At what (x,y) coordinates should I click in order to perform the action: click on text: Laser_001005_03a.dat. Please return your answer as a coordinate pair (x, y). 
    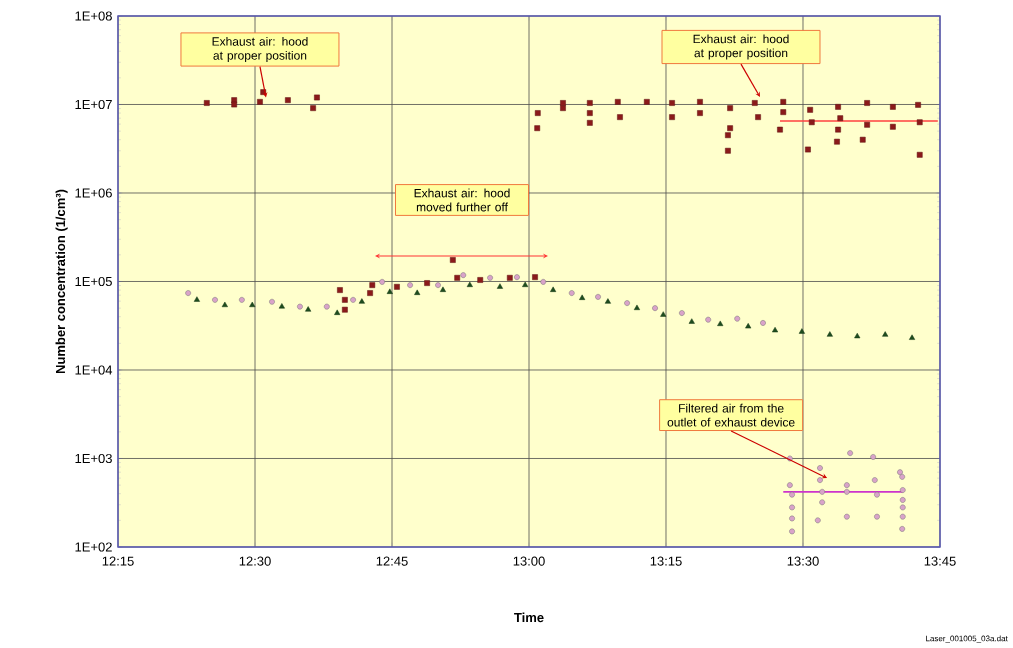
    Looking at the image, I should click on (967, 639).